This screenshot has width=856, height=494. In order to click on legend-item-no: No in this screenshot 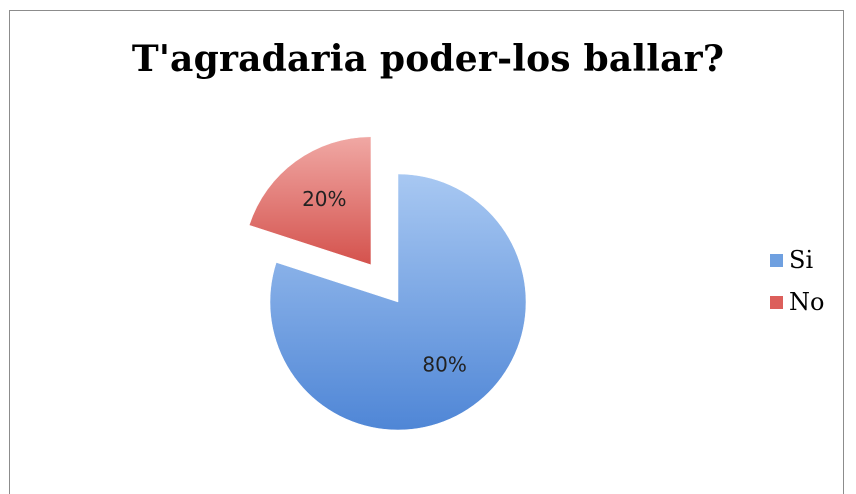, I will do `click(797, 302)`.